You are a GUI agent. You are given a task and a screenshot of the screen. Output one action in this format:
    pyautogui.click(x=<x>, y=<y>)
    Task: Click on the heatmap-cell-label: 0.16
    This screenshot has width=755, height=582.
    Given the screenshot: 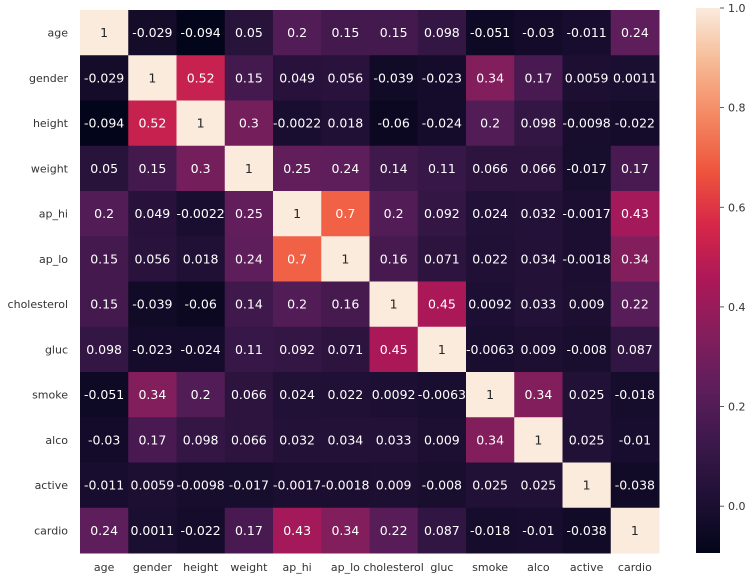 What is the action you would take?
    pyautogui.click(x=394, y=258)
    